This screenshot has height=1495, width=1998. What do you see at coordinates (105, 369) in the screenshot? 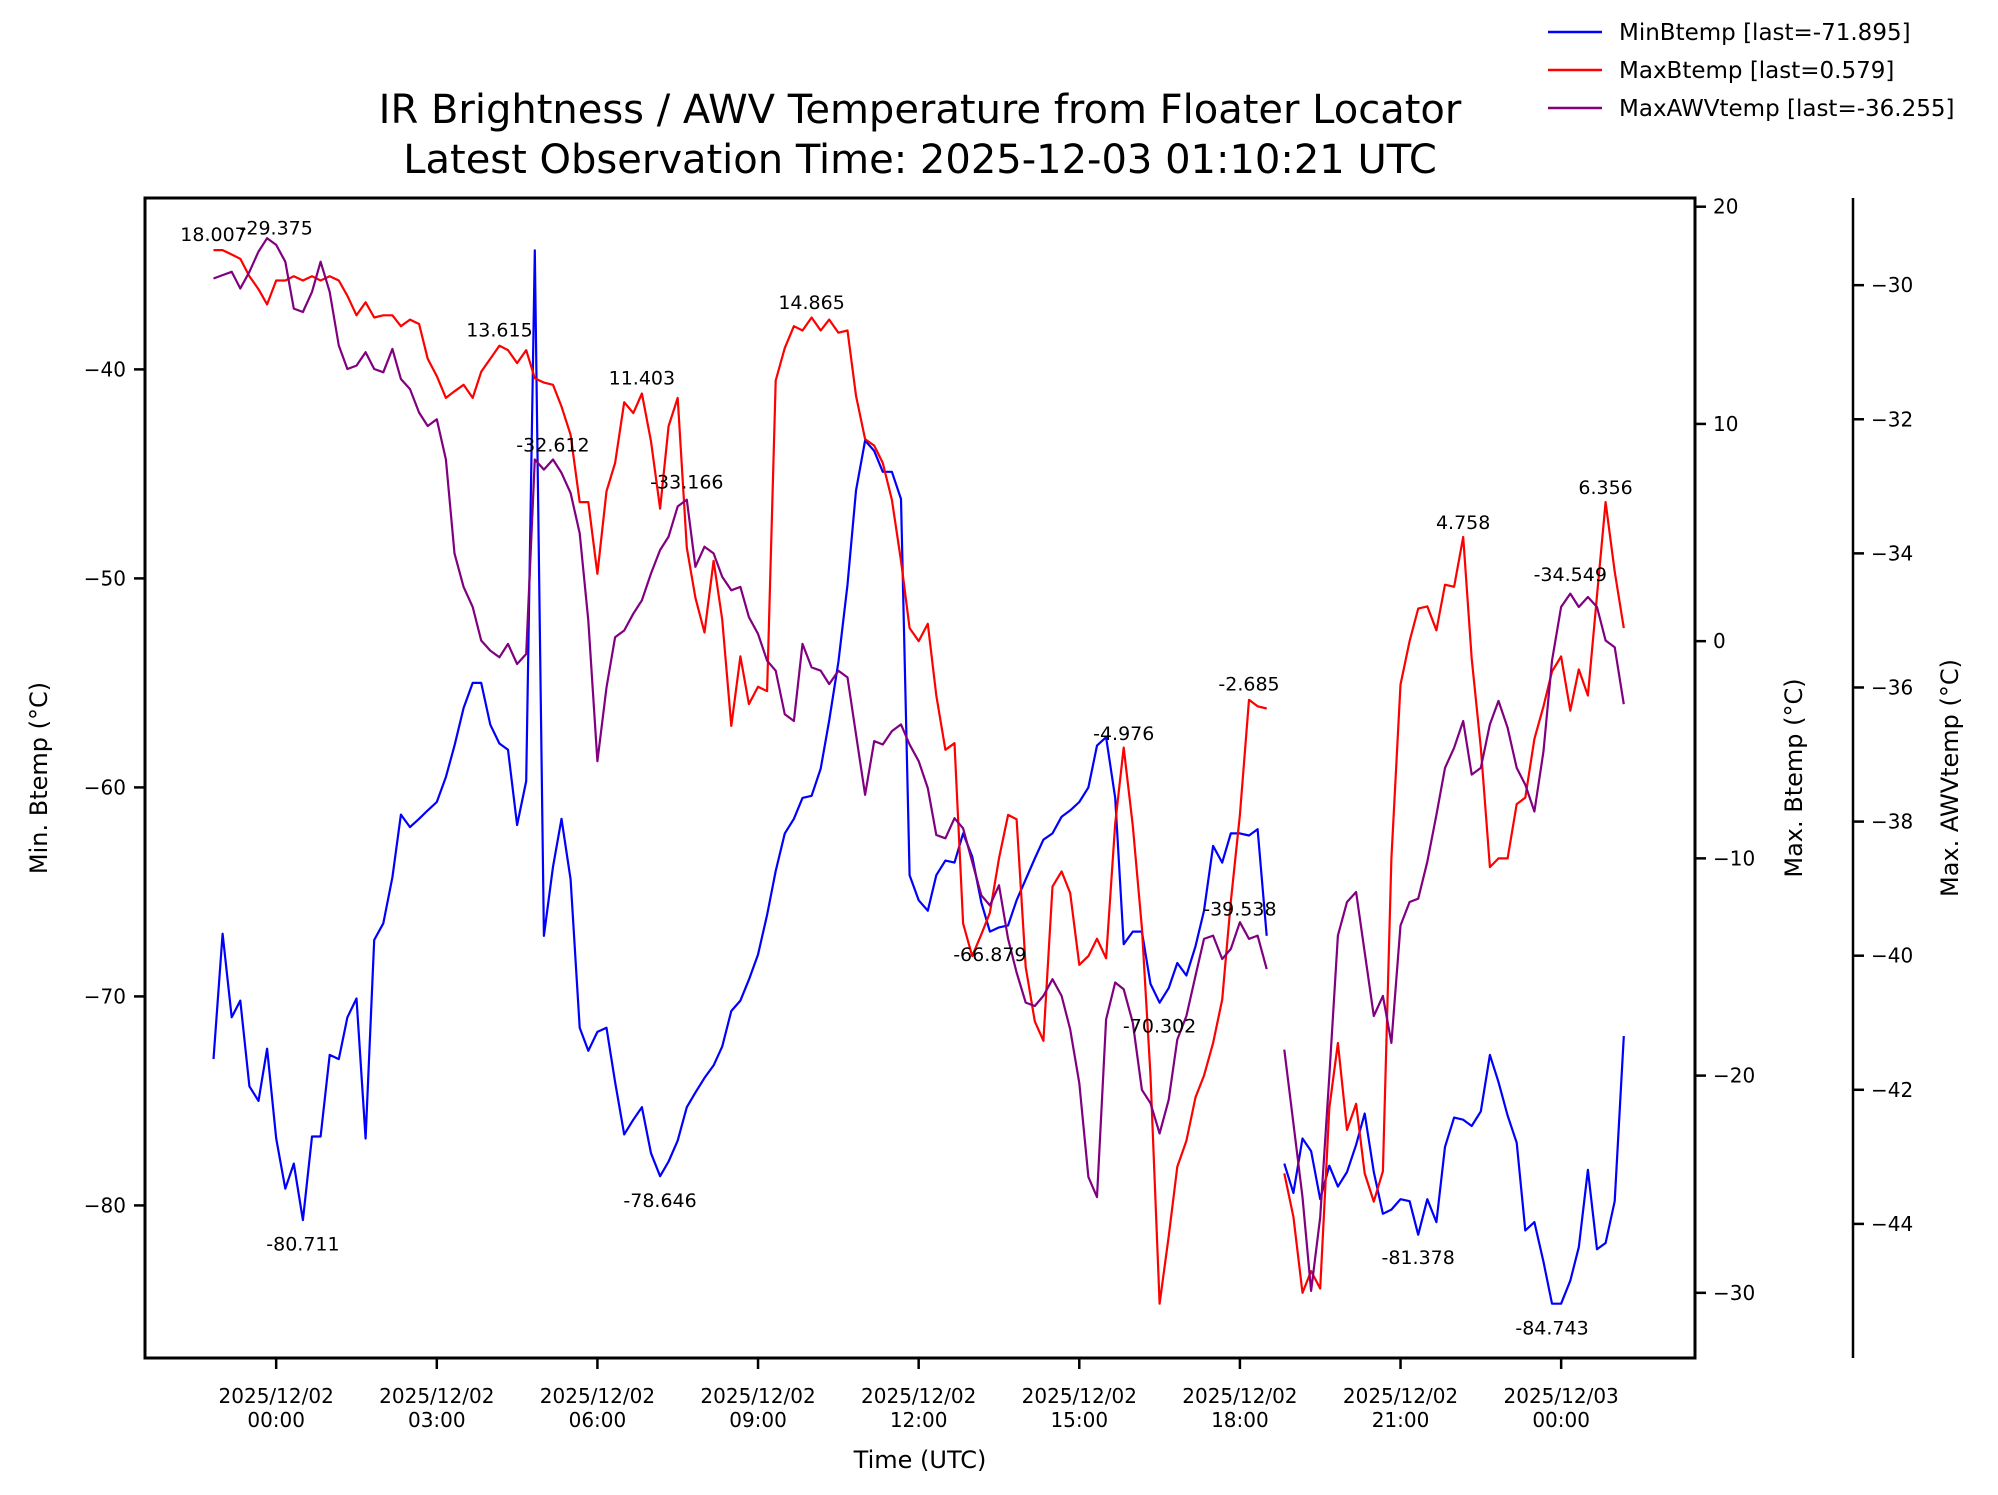
I see `left-tick-label: −40` at bounding box center [105, 369].